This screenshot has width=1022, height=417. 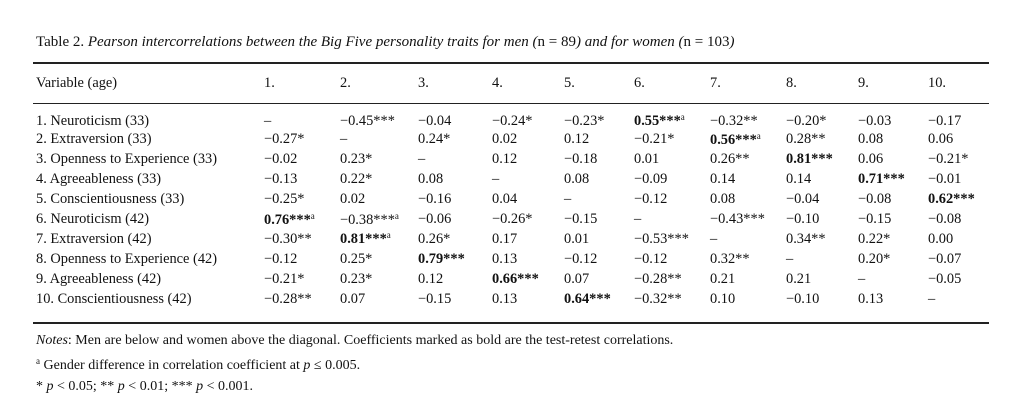 I want to click on correlation-cell: 0.20*, so click(x=893, y=259).